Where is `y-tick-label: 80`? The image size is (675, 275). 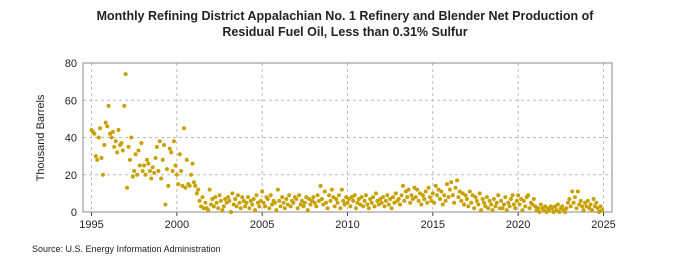 y-tick-label: 80 is located at coordinates (71, 64).